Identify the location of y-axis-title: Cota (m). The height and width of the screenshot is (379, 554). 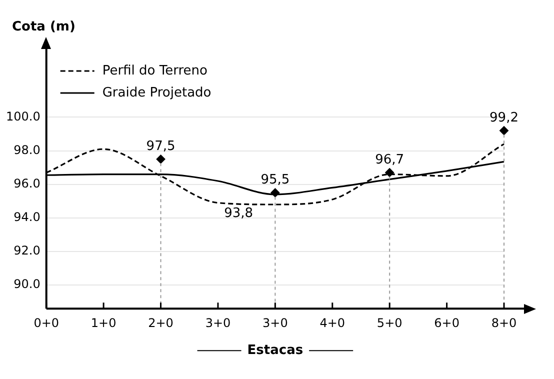
(44, 26).